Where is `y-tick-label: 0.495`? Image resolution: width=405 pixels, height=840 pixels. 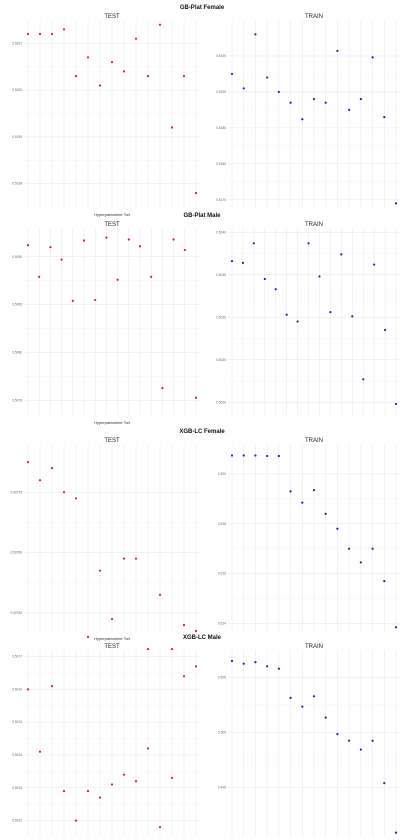 y-tick-label: 0.495 is located at coordinates (222, 788).